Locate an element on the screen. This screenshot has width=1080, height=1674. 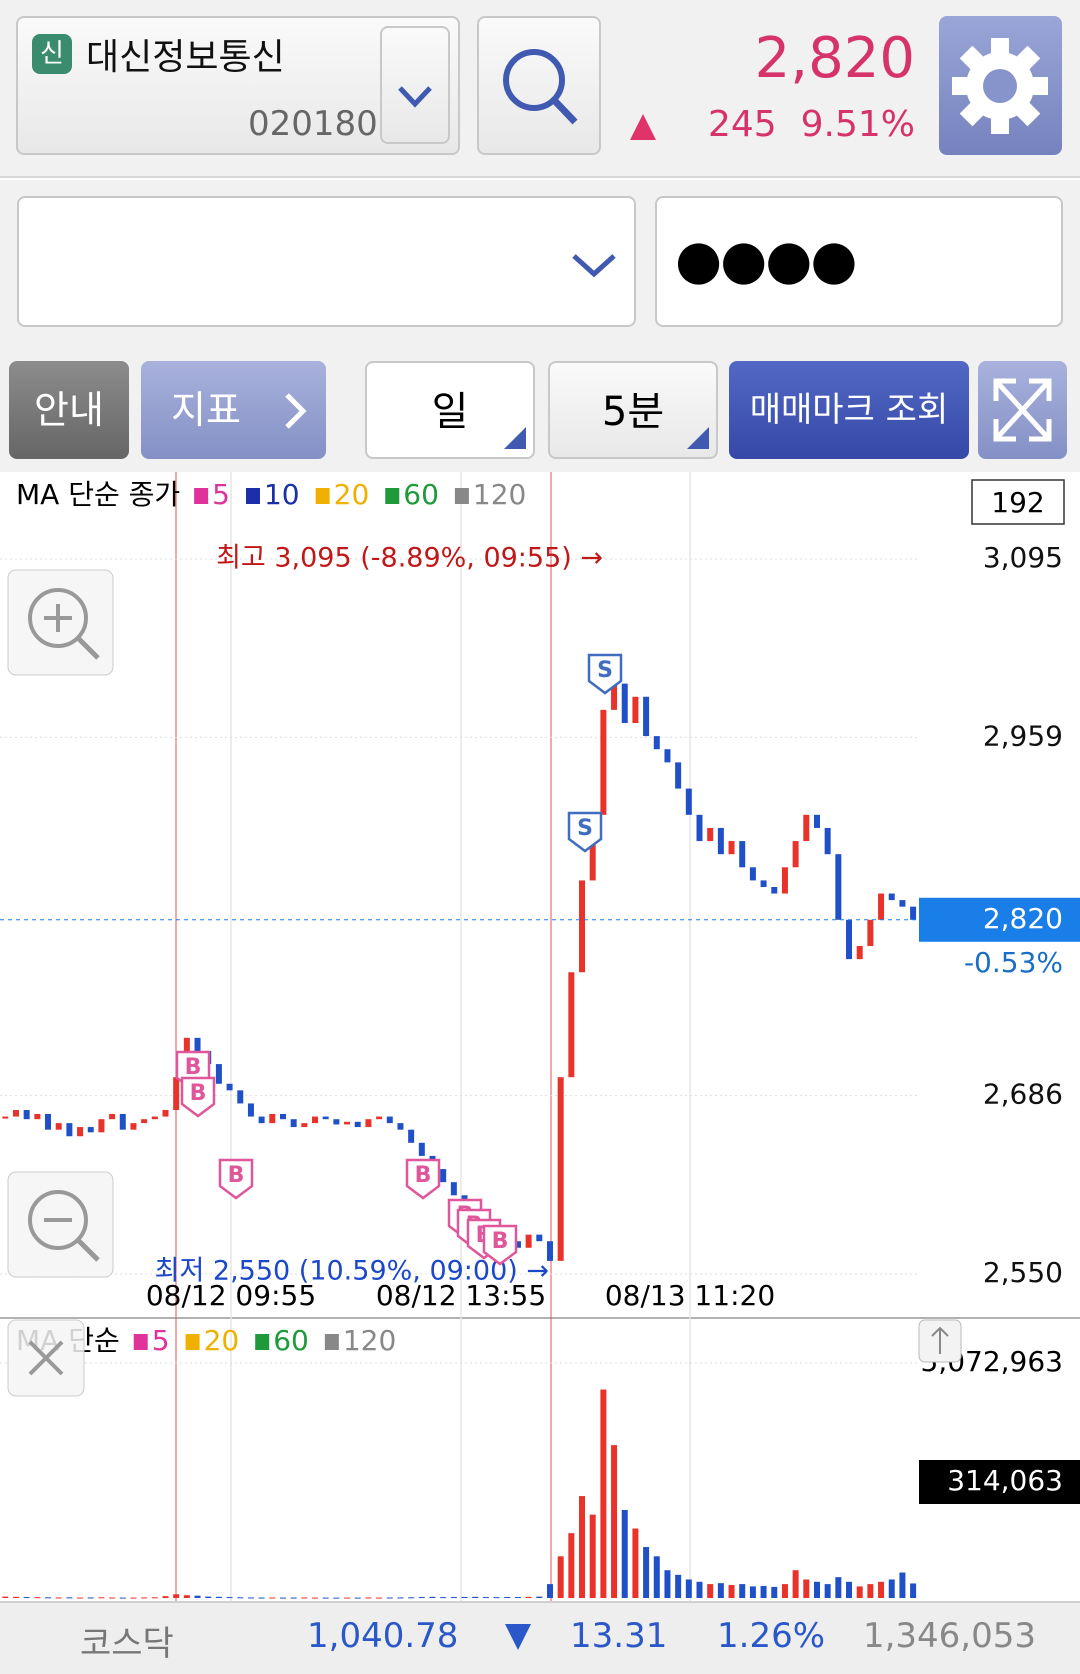
search-button is located at coordinates (539, 85).